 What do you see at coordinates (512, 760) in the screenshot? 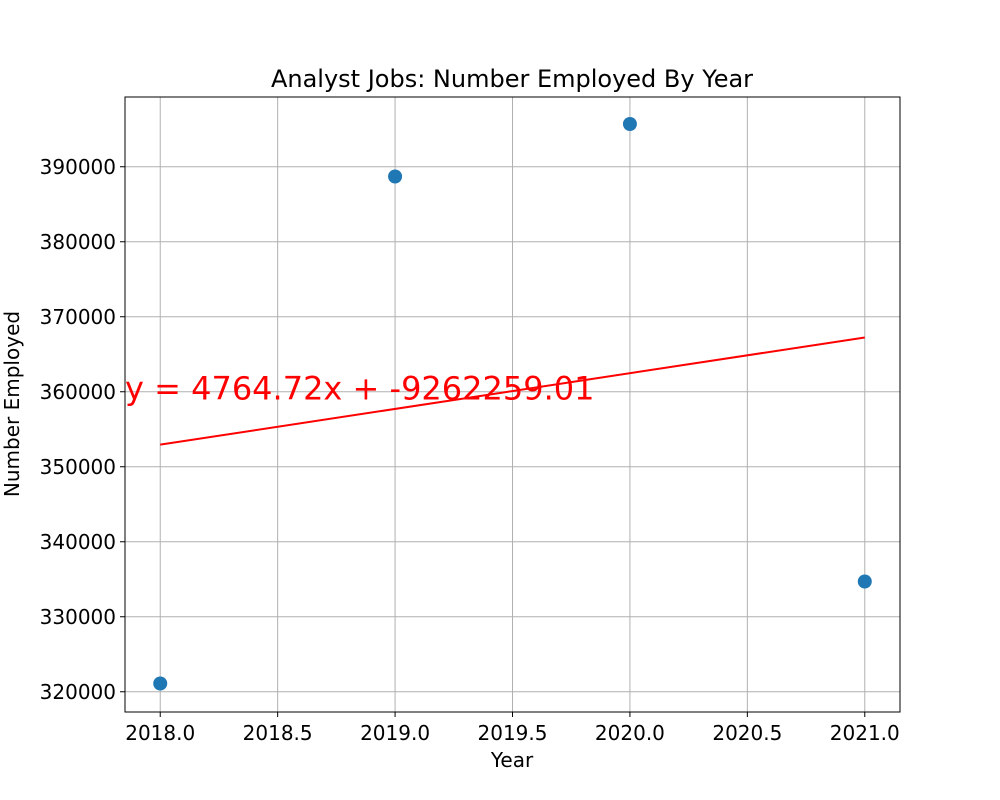
I see `x-axis-label: Year` at bounding box center [512, 760].